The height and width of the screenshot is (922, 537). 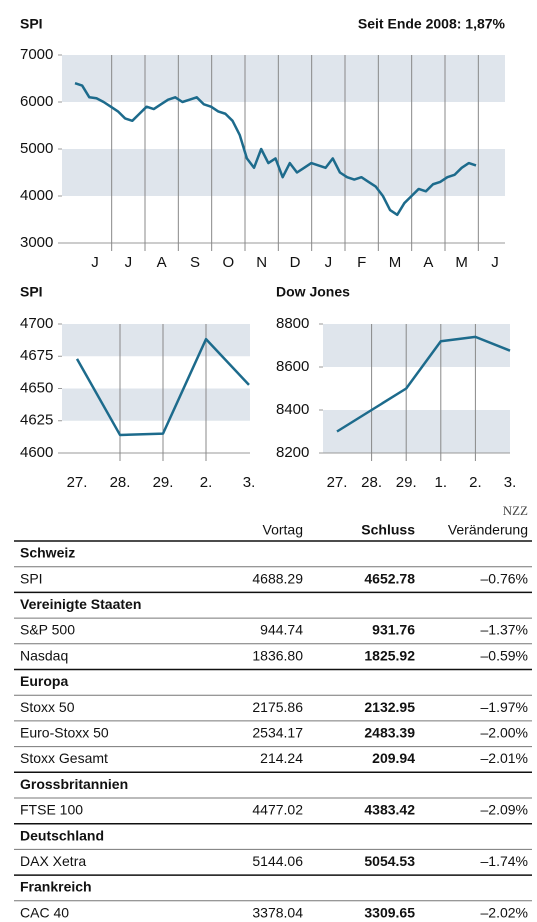 What do you see at coordinates (36, 387) in the screenshot?
I see `y-tick-label: 4650` at bounding box center [36, 387].